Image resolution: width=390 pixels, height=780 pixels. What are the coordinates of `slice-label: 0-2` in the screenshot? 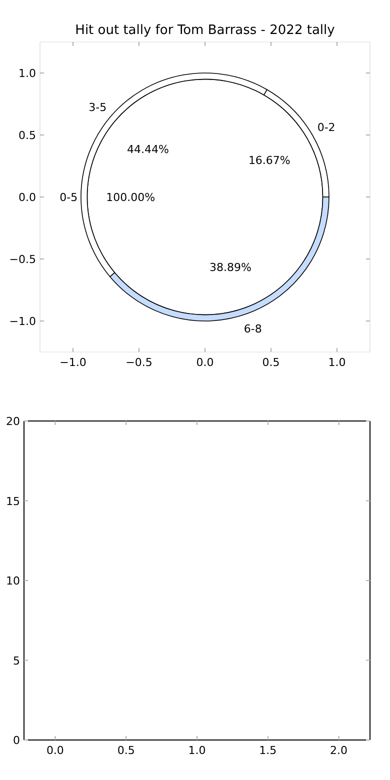 It's located at (326, 127).